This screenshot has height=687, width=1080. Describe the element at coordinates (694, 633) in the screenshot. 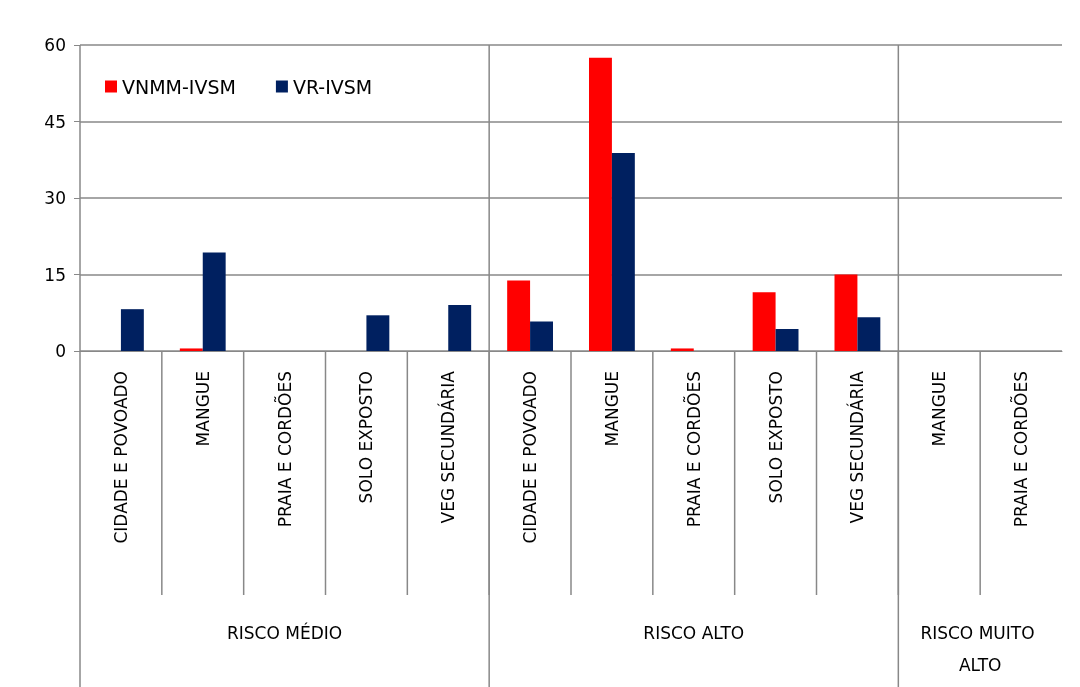

I see `text: RISCO ALTO` at that location.